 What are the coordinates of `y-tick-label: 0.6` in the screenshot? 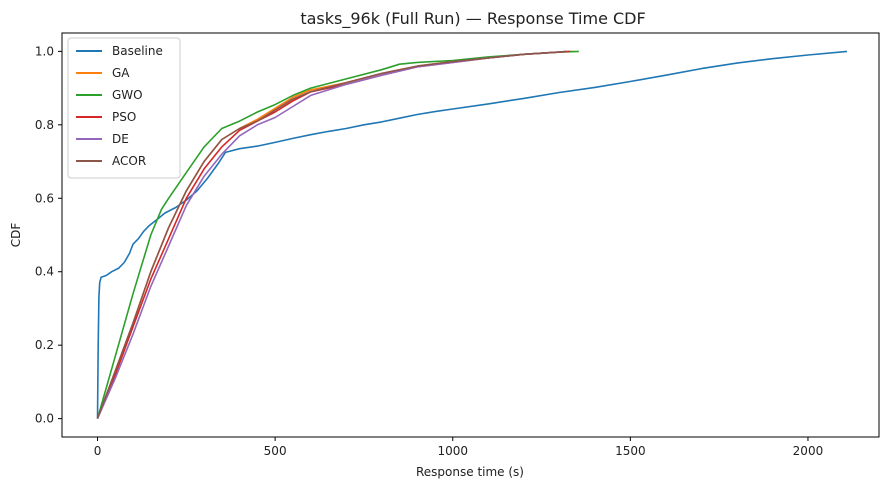 It's located at (44, 198).